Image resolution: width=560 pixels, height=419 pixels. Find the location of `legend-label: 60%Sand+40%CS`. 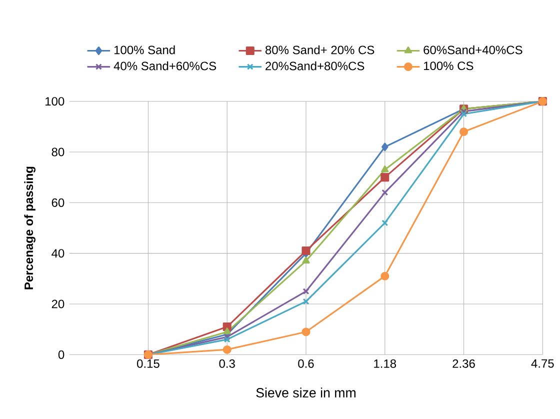

legend-label: 60%Sand+40%CS is located at coordinates (473, 50).